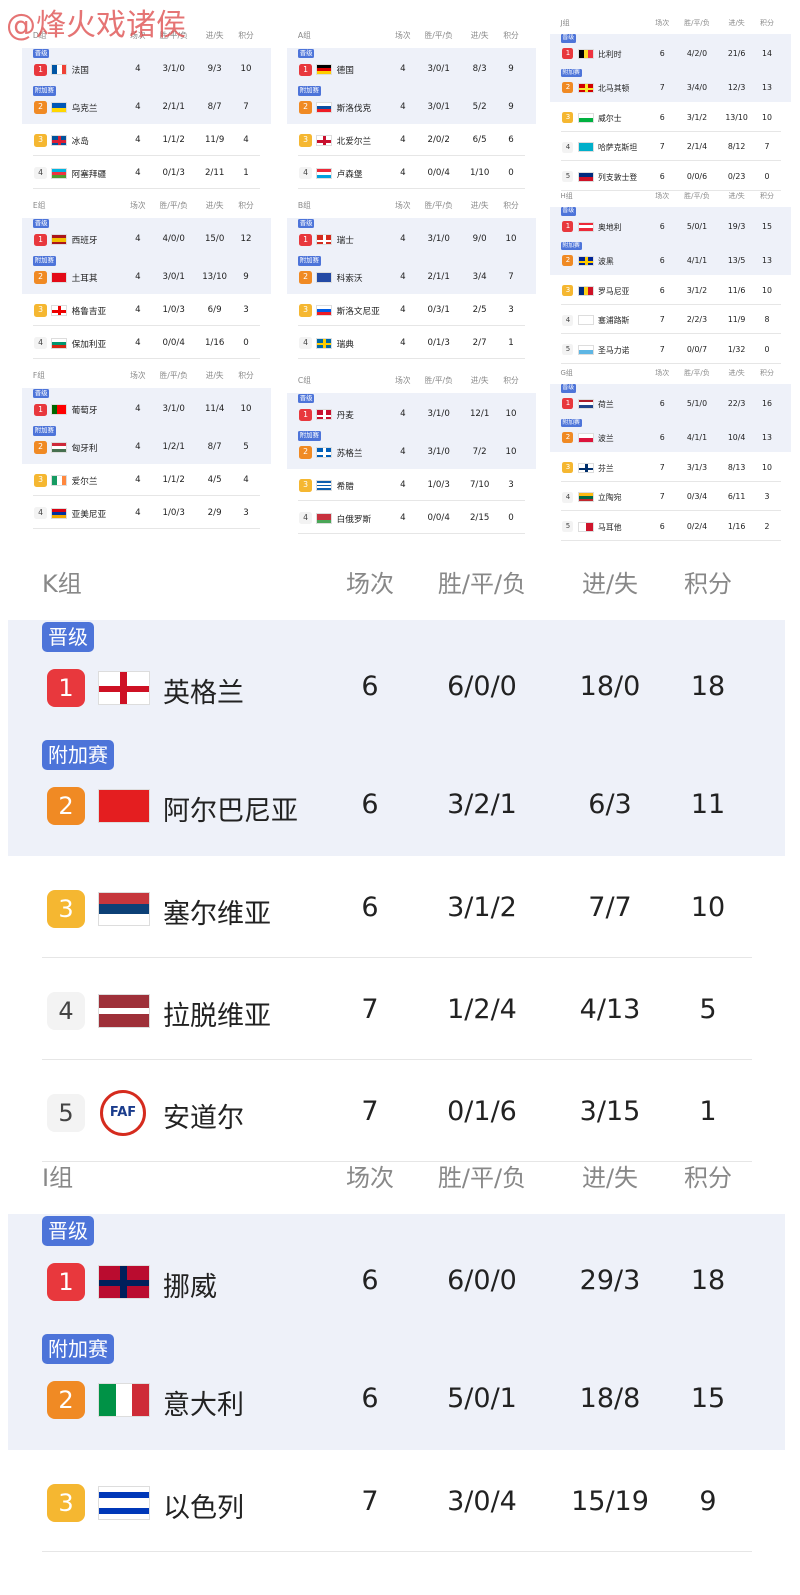 The width and height of the screenshot is (800, 1595). What do you see at coordinates (214, 310) in the screenshot?
I see `cell-goals: 6/9` at bounding box center [214, 310].